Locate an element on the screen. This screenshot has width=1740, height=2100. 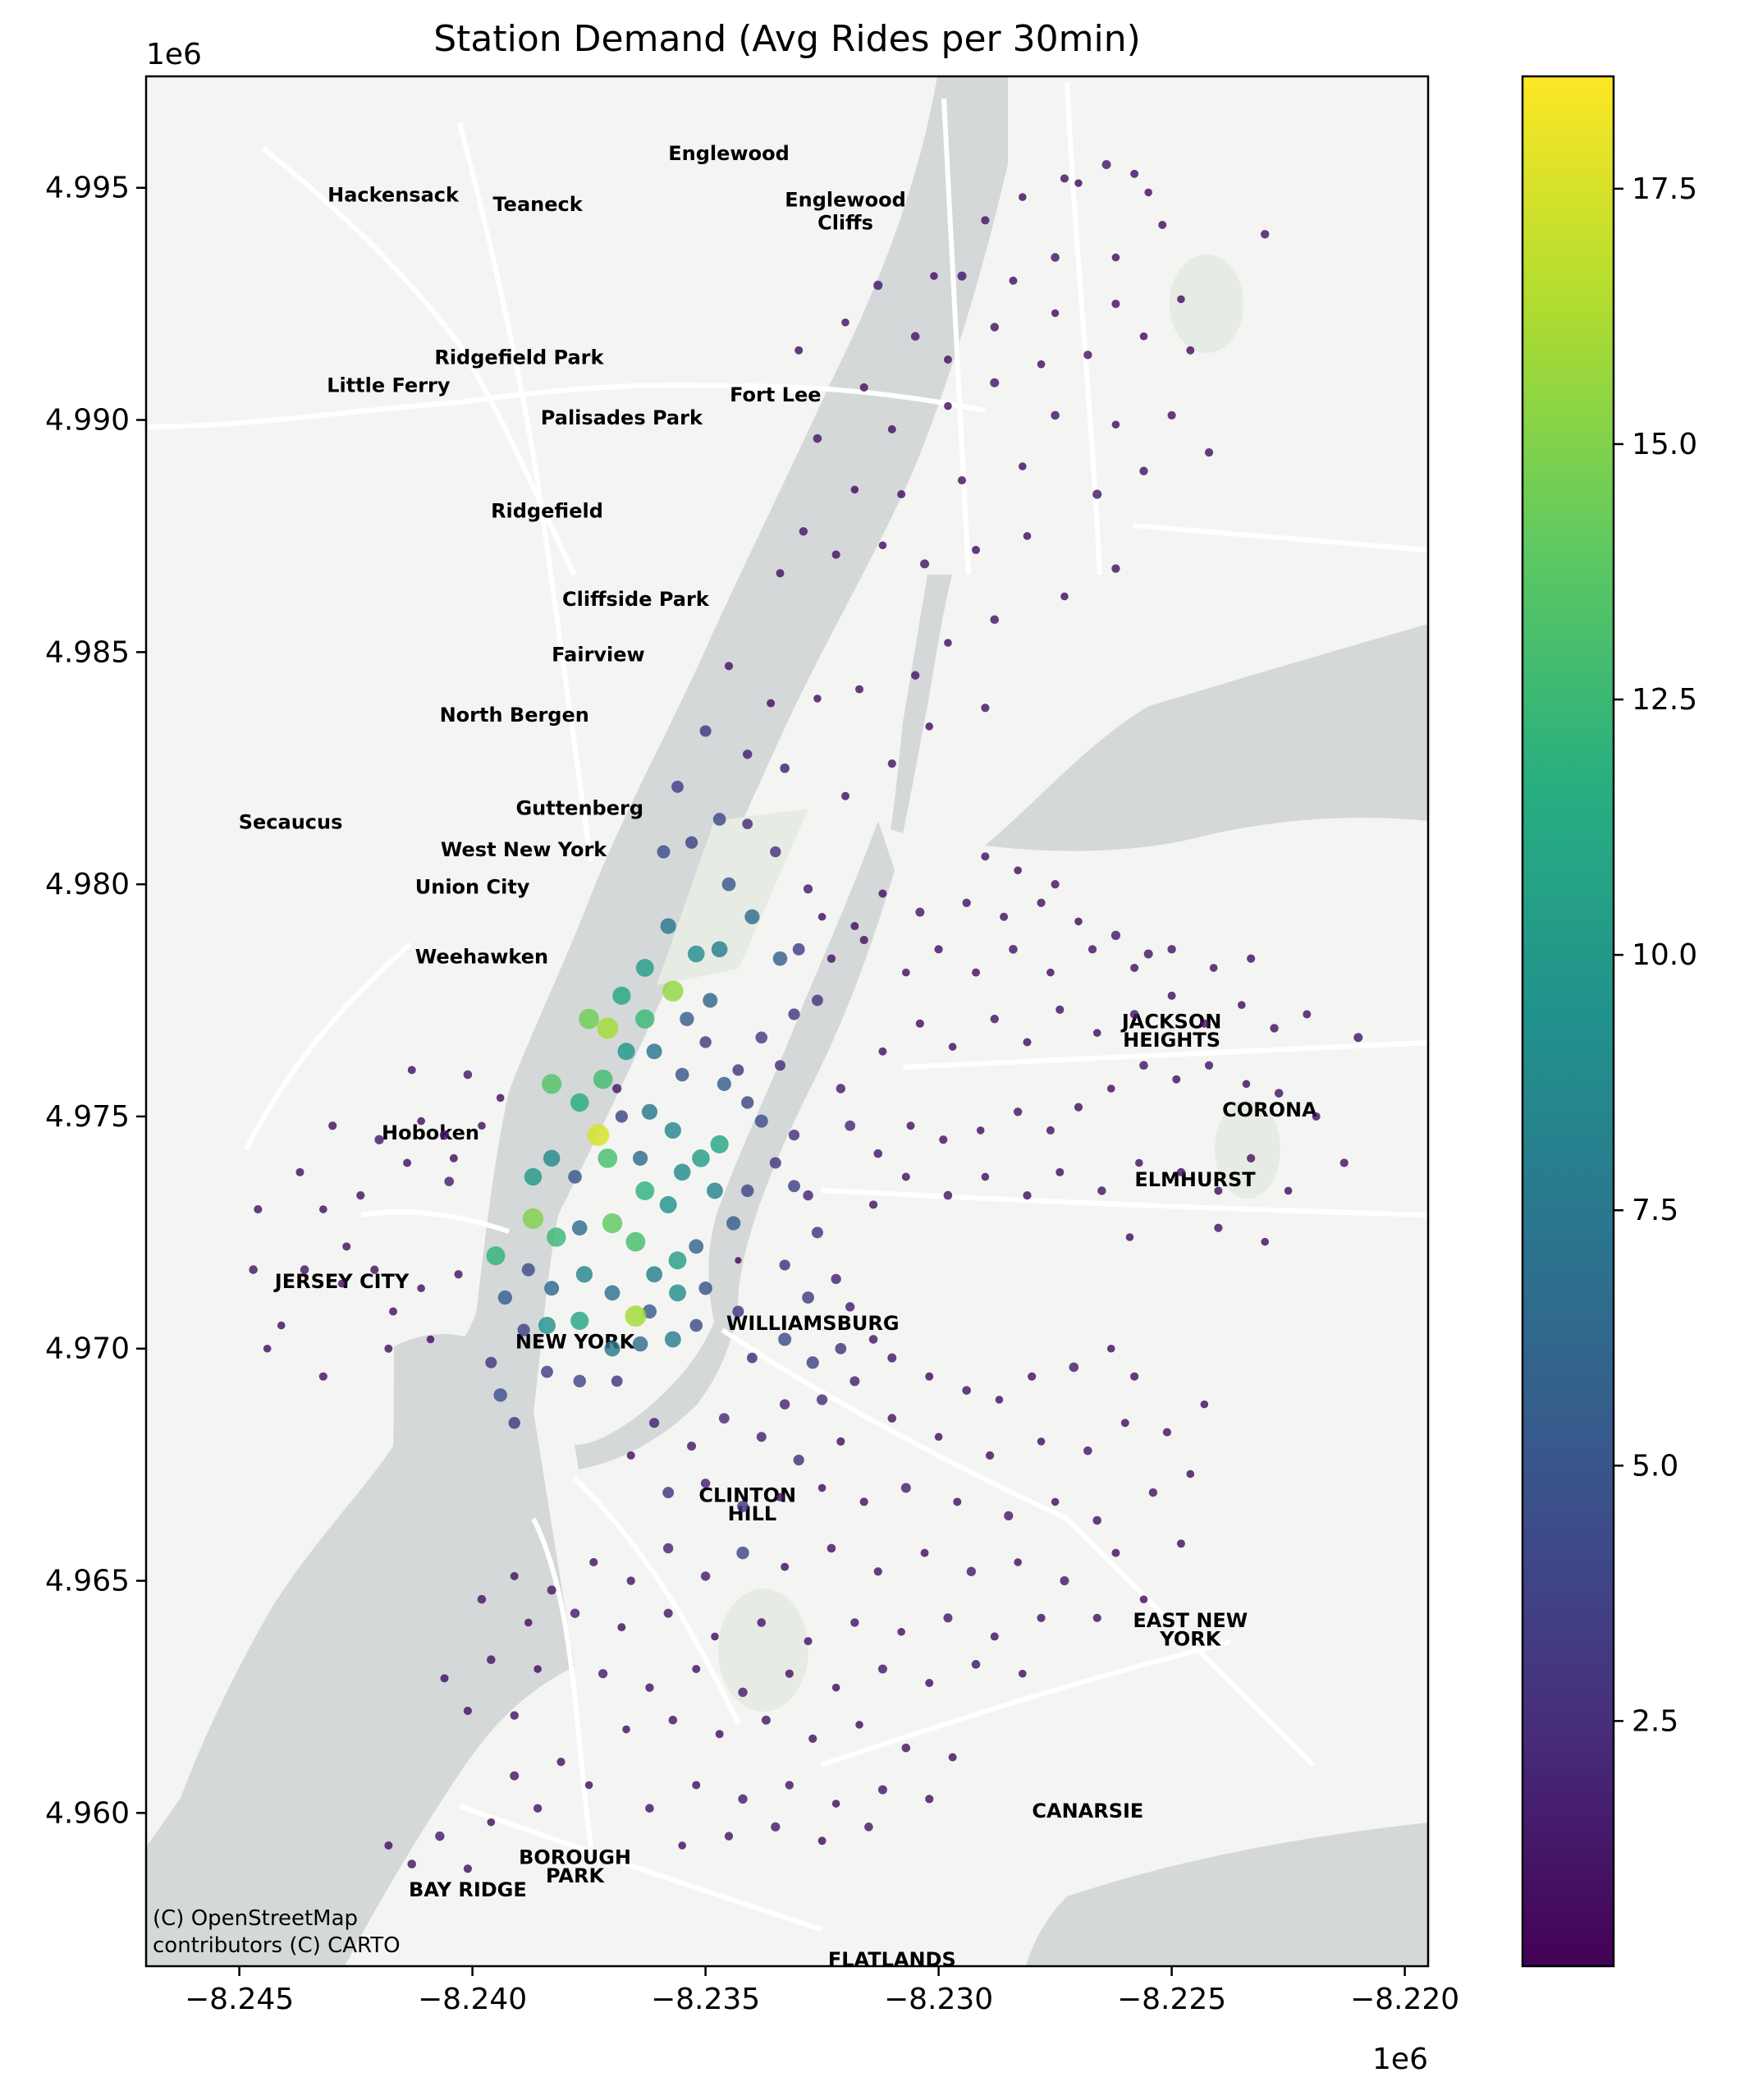
x-tick-label: −8.230 is located at coordinates (939, 2000).